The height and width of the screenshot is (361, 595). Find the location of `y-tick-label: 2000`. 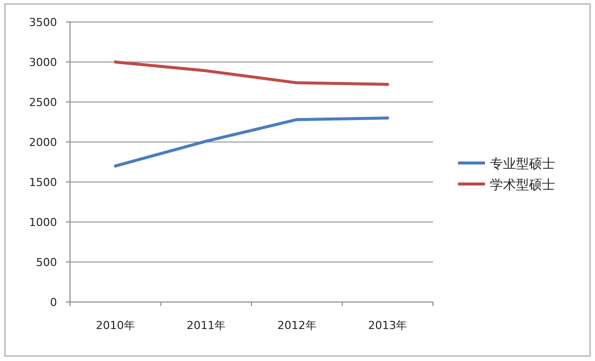

y-tick-label: 2000 is located at coordinates (43, 142).